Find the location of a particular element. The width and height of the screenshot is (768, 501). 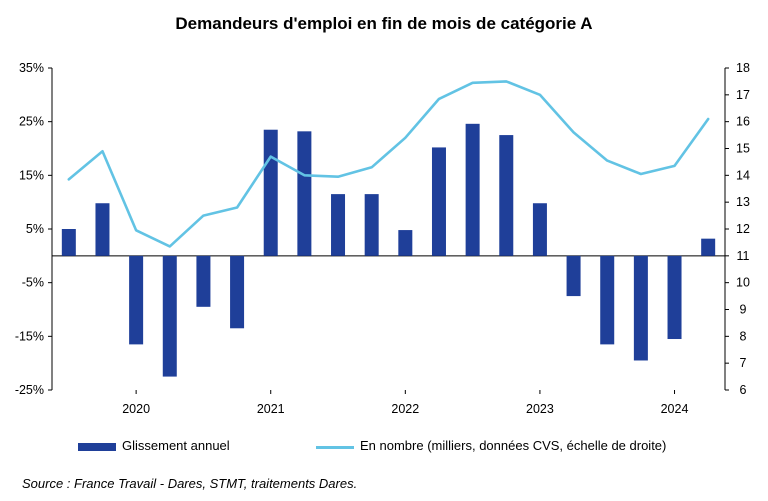

right-tick-label: 14 is located at coordinates (743, 175).